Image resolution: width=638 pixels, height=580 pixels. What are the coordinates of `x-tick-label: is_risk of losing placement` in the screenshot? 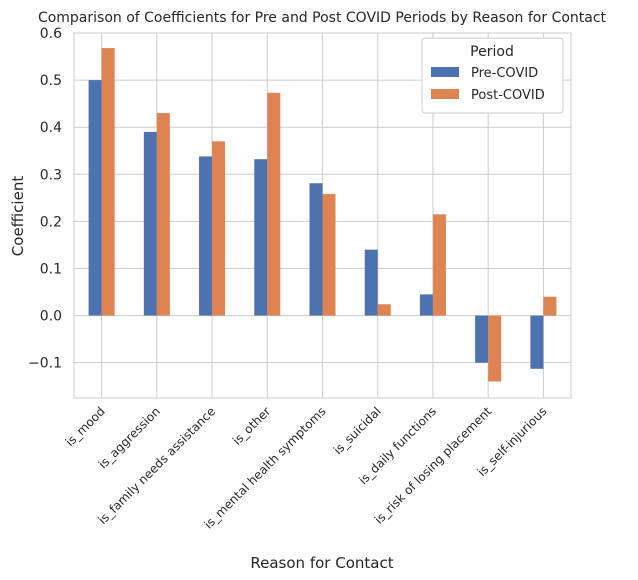 It's located at (433, 465).